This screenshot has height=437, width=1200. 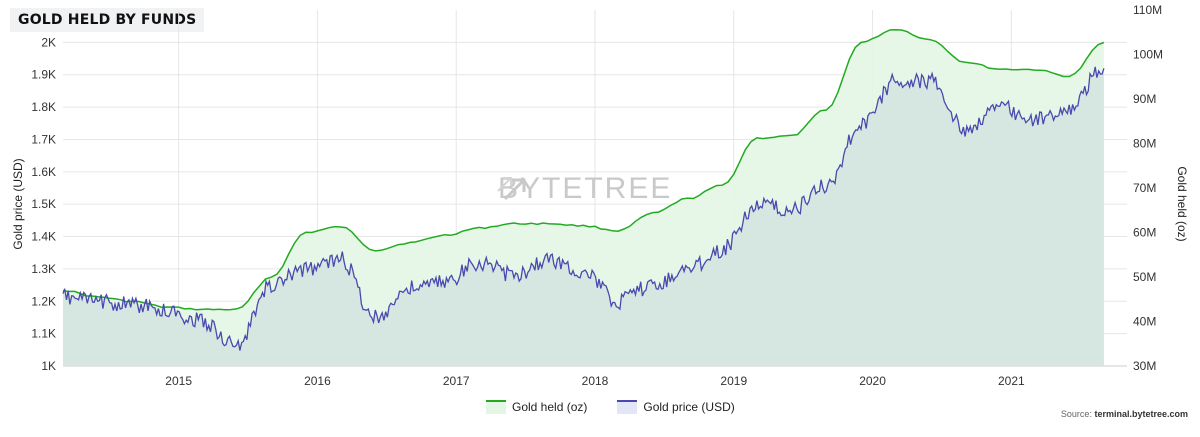 I want to click on watermark-arrow-icon, so click(x=511, y=189).